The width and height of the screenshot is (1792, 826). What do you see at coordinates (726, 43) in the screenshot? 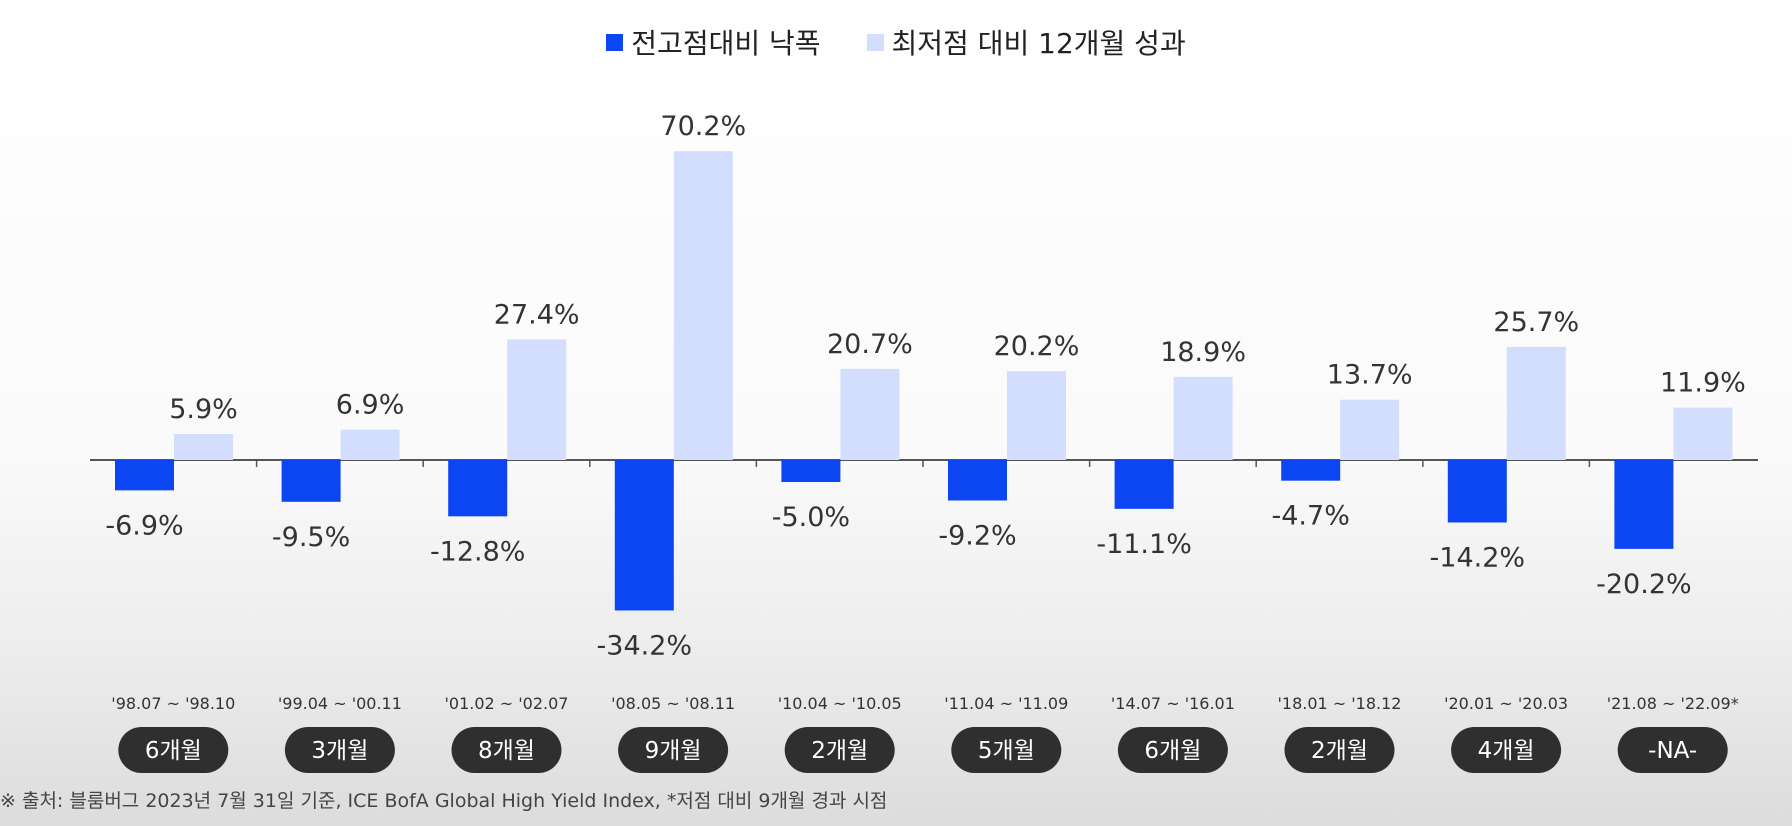
I see `legend-label-drawdown: 전고점대비 낙폭` at bounding box center [726, 43].